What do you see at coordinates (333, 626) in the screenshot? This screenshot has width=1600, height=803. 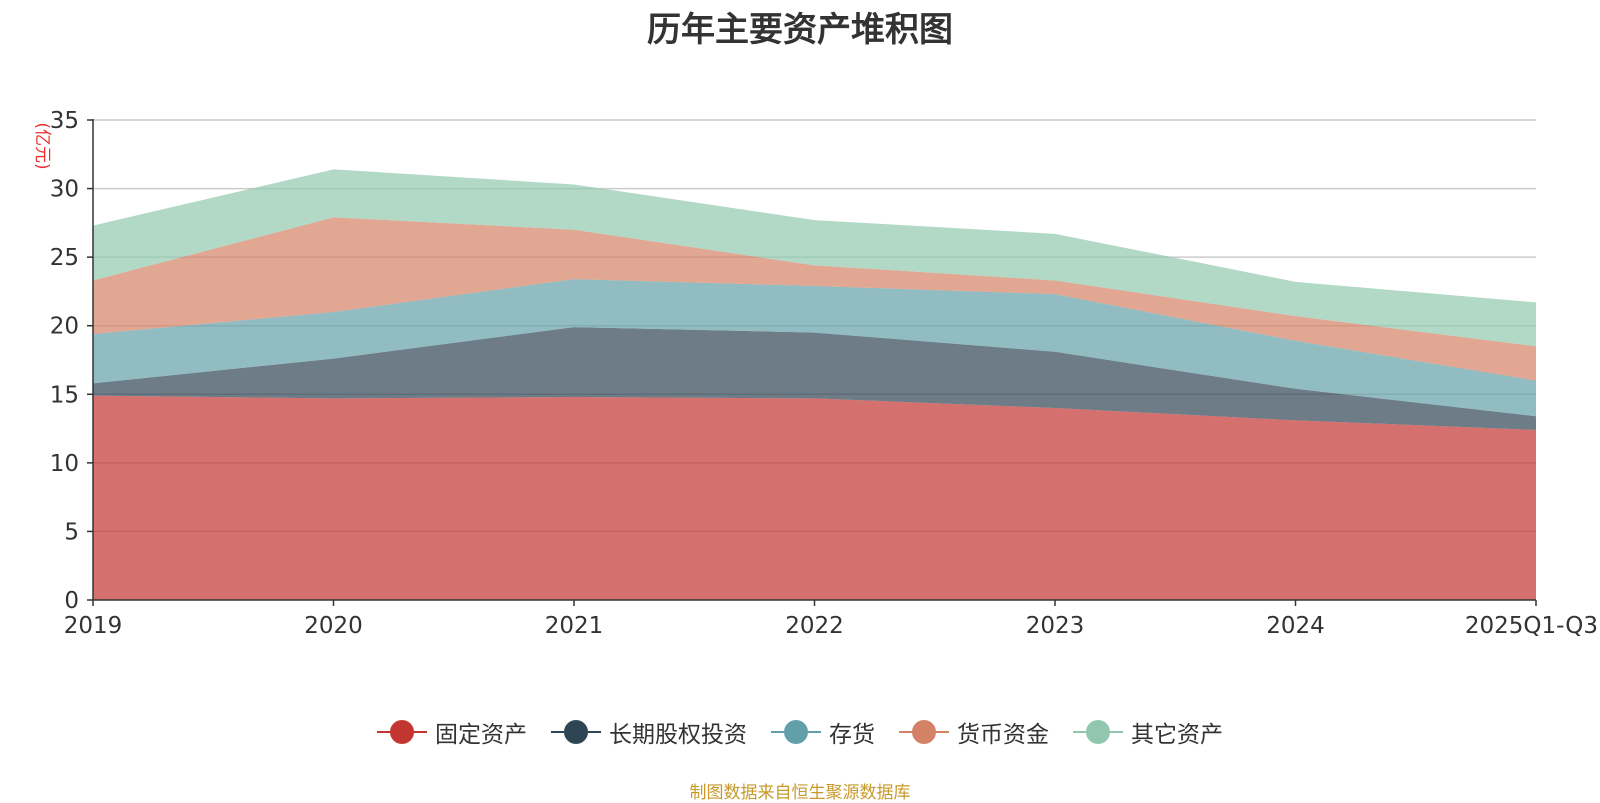 I see `x-tick-label: 2020` at bounding box center [333, 626].